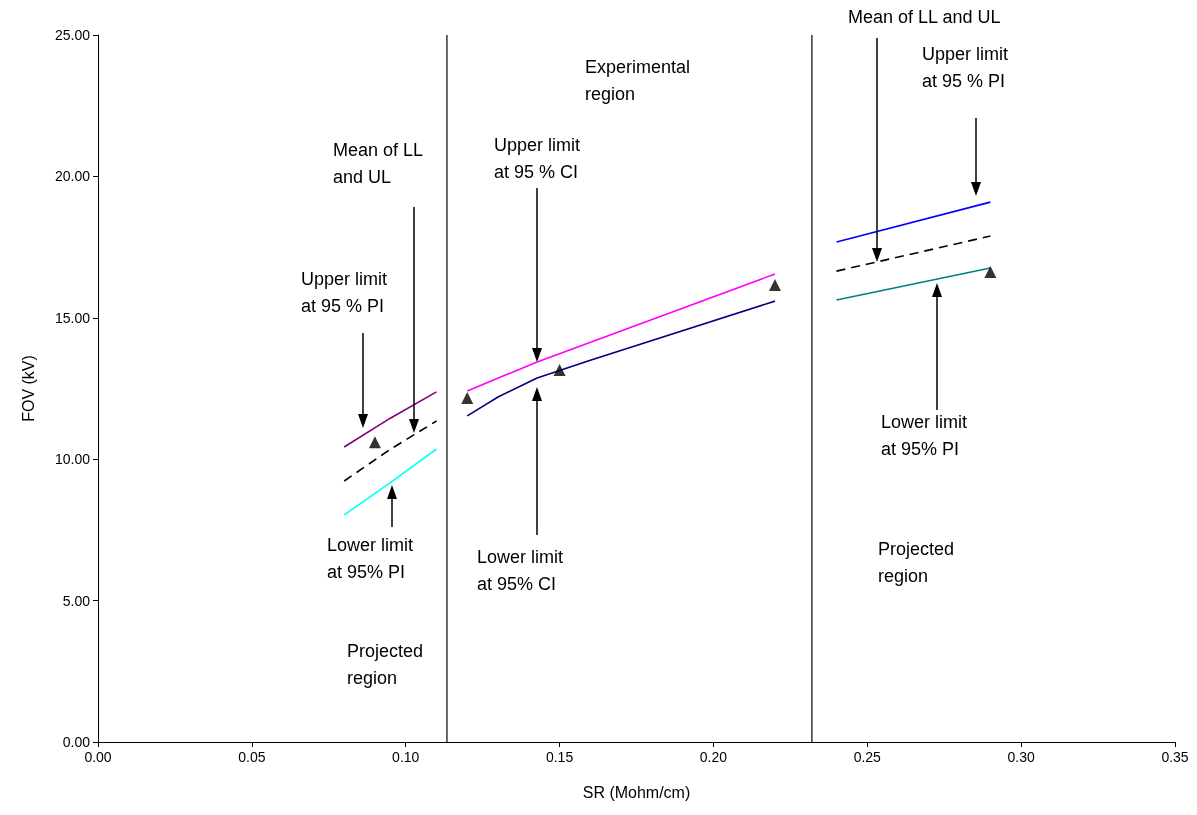 This screenshot has width=1197, height=815. What do you see at coordinates (520, 570) in the screenshot?
I see `annotation: Lower limit at 95% CI` at bounding box center [520, 570].